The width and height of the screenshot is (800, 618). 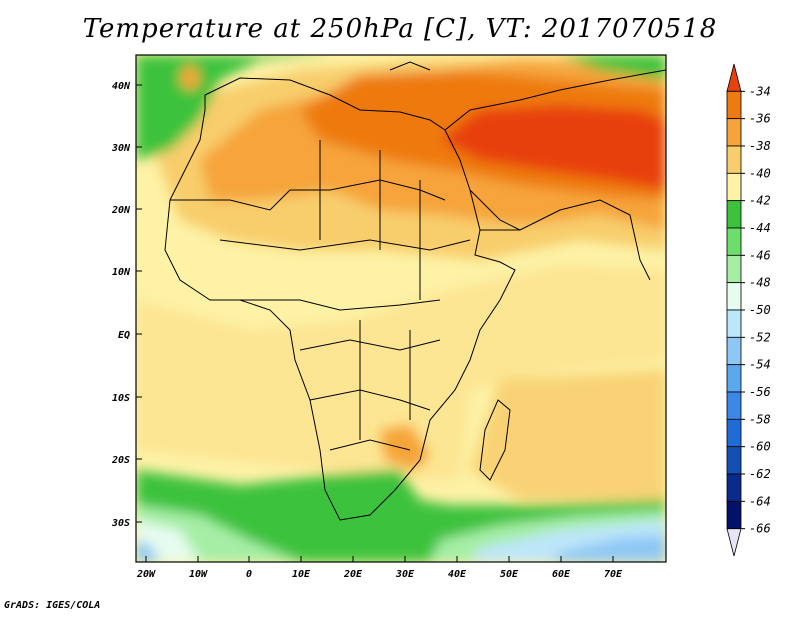 I want to click on lat-label: 30S, so click(x=120, y=523).